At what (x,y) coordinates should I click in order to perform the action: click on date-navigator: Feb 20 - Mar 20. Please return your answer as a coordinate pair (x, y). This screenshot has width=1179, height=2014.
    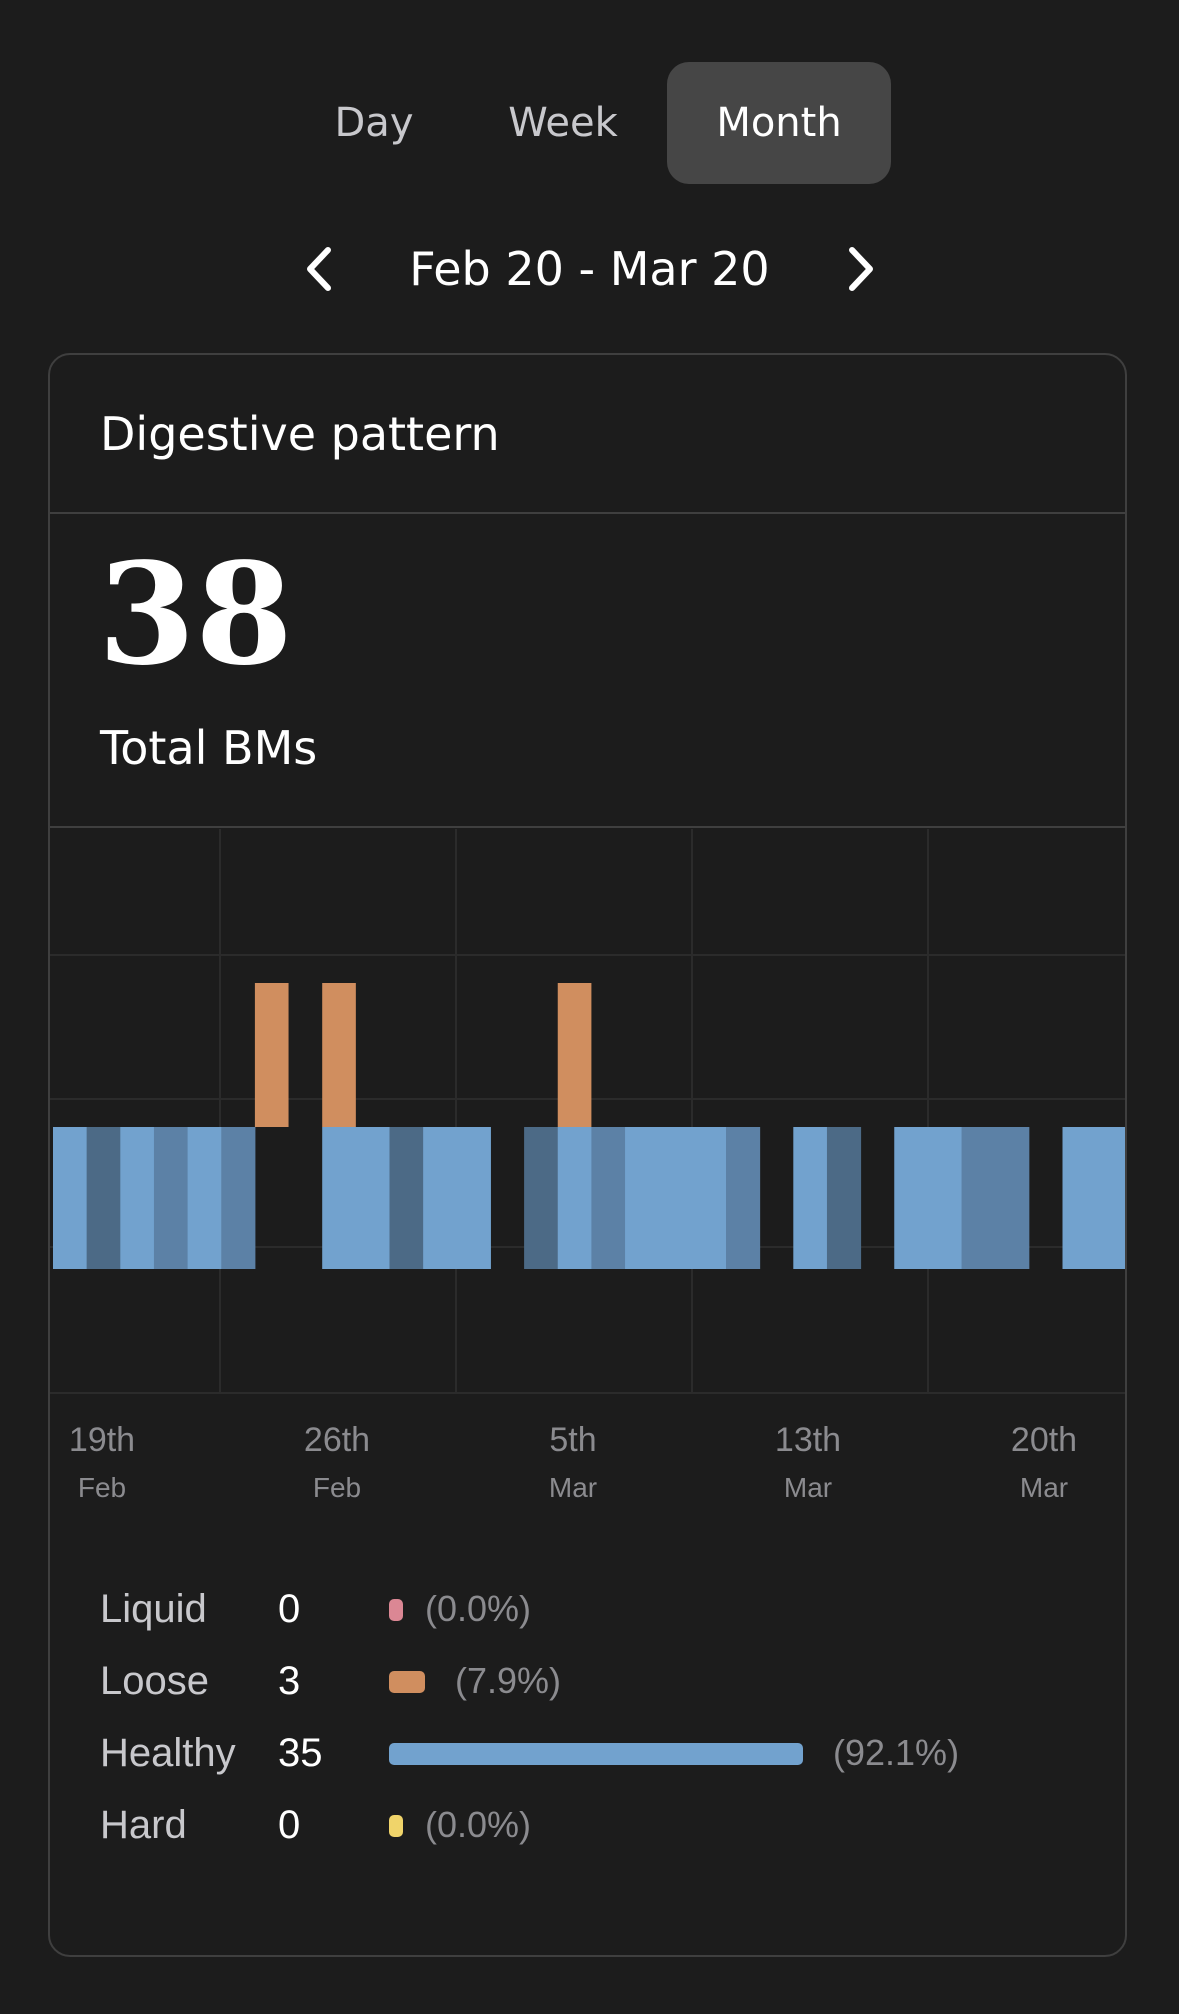
    Looking at the image, I should click on (589, 269).